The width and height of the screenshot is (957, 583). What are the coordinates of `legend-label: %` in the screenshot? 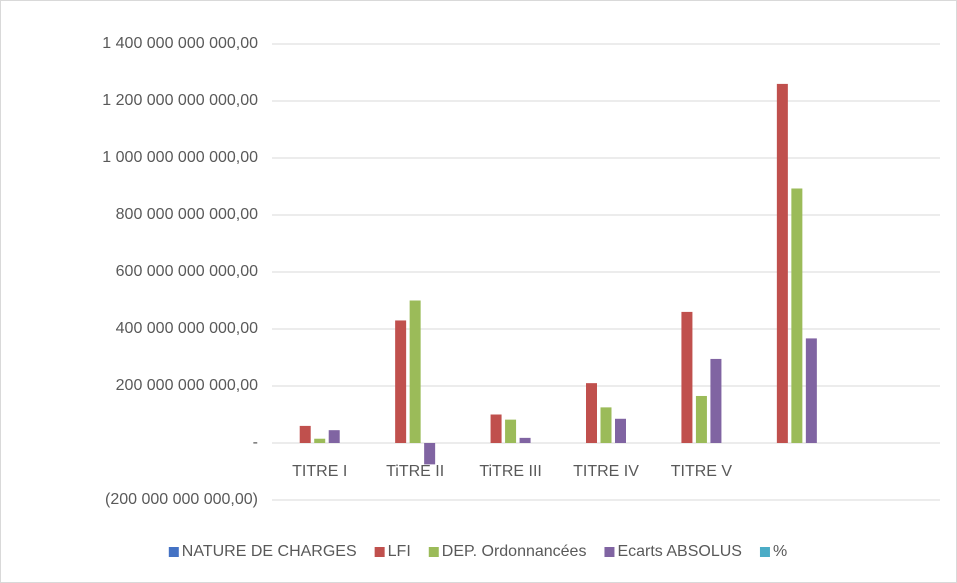 It's located at (780, 551).